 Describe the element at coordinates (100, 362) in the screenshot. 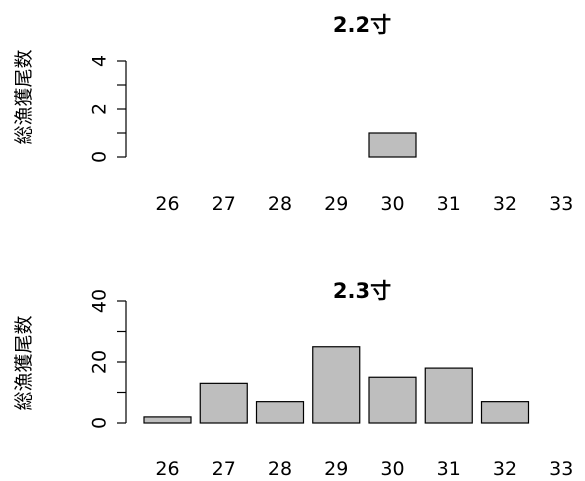

I see `y-tick-label: 20` at that location.